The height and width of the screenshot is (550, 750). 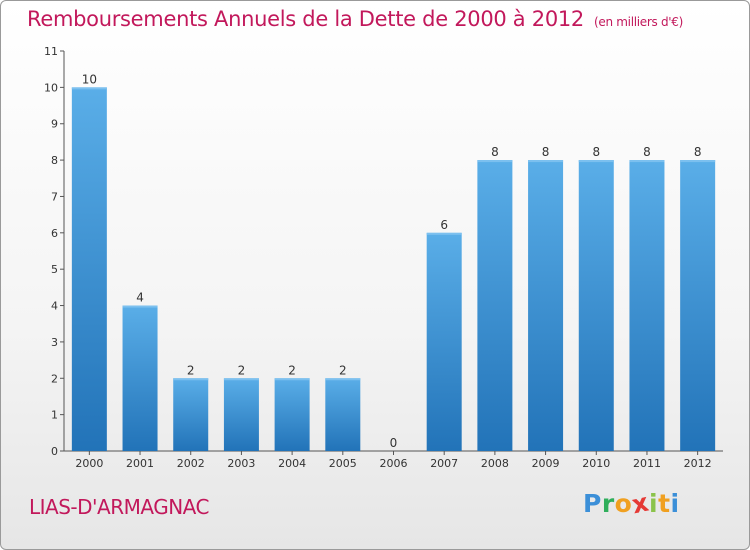 What do you see at coordinates (54, 196) in the screenshot?
I see `y-tick-label: 7` at bounding box center [54, 196].